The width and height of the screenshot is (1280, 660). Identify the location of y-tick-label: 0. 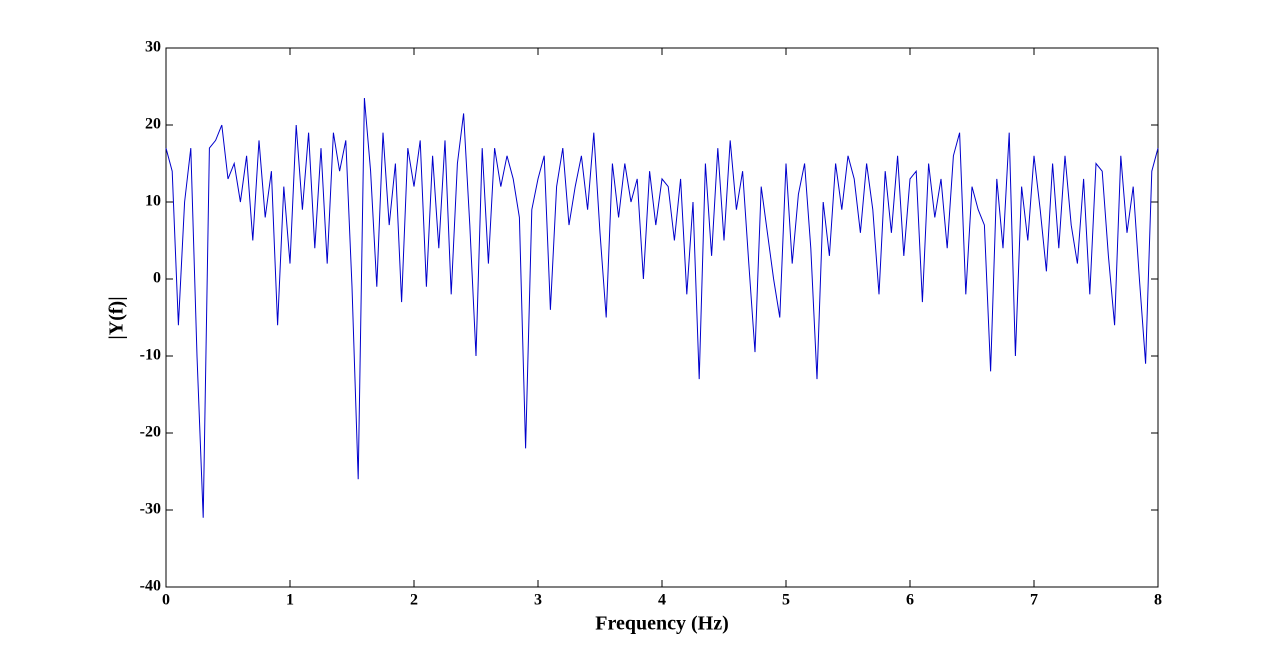
(157, 278).